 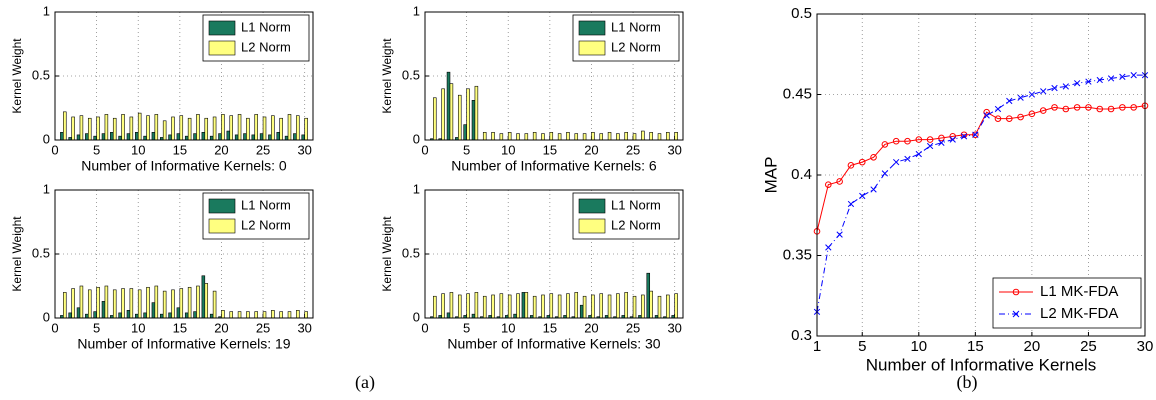 What do you see at coordinates (138, 327) in the screenshot?
I see `x-tick-label: 10` at bounding box center [138, 327].